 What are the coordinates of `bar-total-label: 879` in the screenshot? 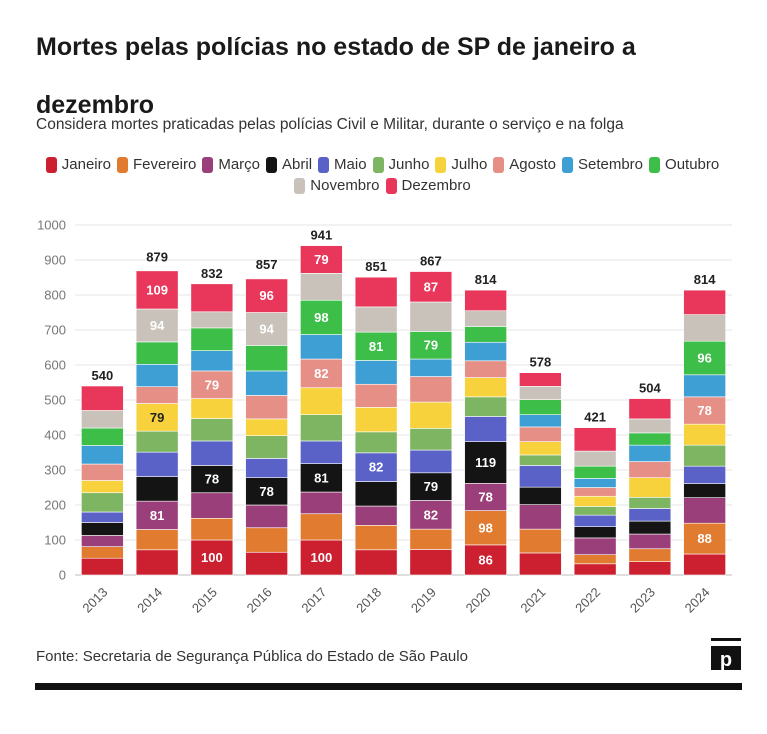 It's located at (157, 256).